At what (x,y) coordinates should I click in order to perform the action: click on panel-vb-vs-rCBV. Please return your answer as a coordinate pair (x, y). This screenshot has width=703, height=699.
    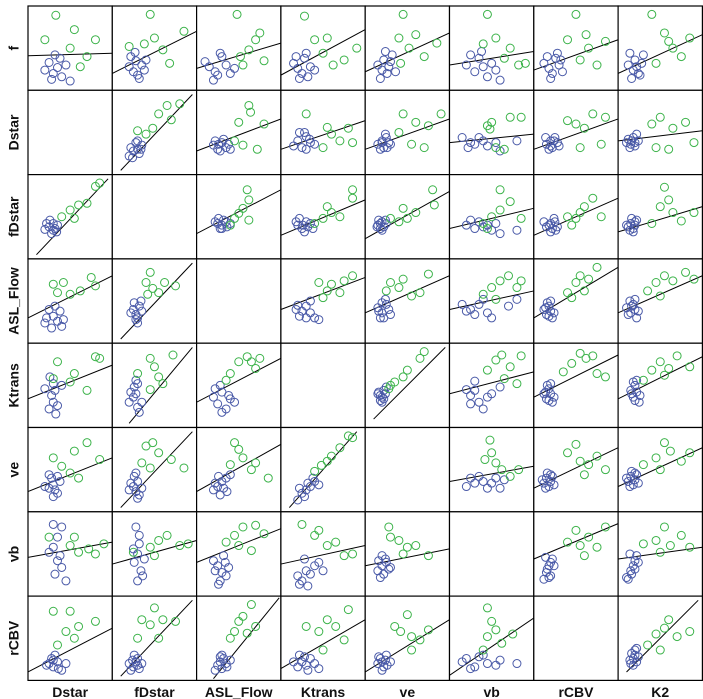
    Looking at the image, I should click on (576, 554).